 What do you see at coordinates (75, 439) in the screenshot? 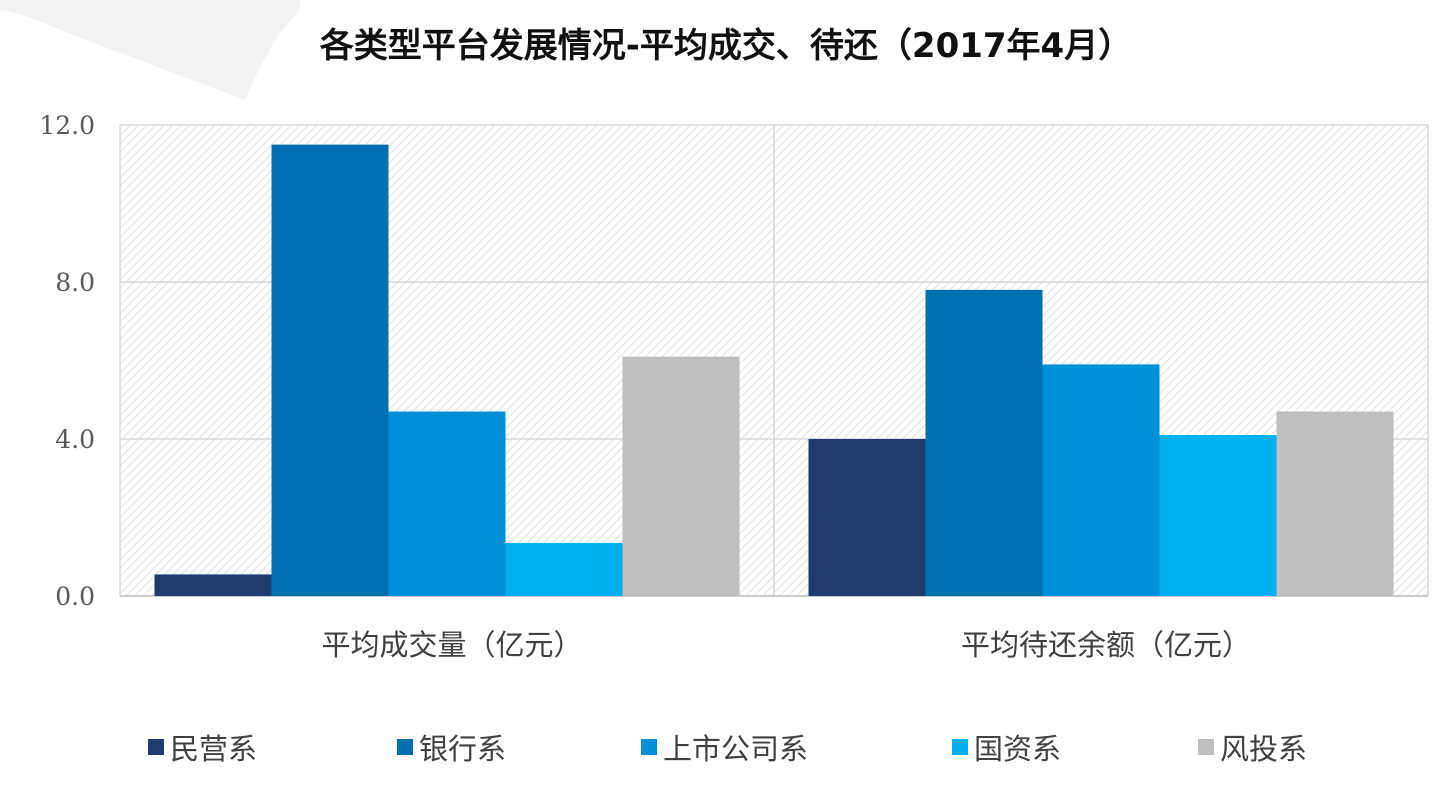
I see `y-tick-label: 4.0` at bounding box center [75, 439].